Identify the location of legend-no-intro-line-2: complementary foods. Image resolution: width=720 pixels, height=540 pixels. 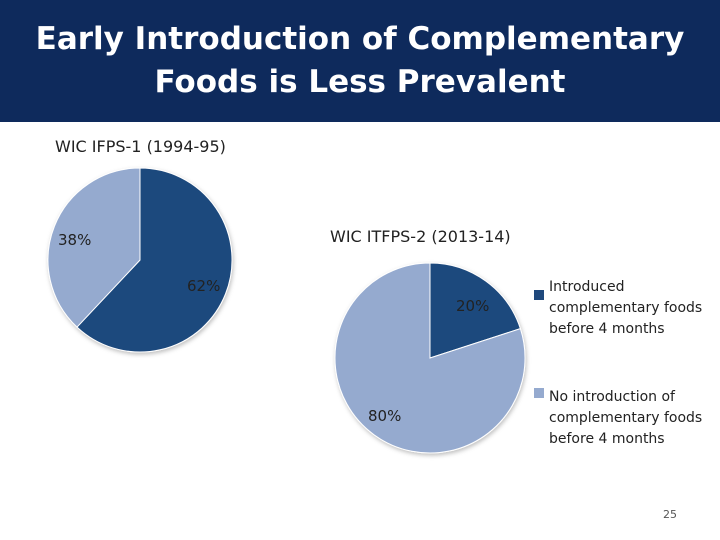
(625, 418).